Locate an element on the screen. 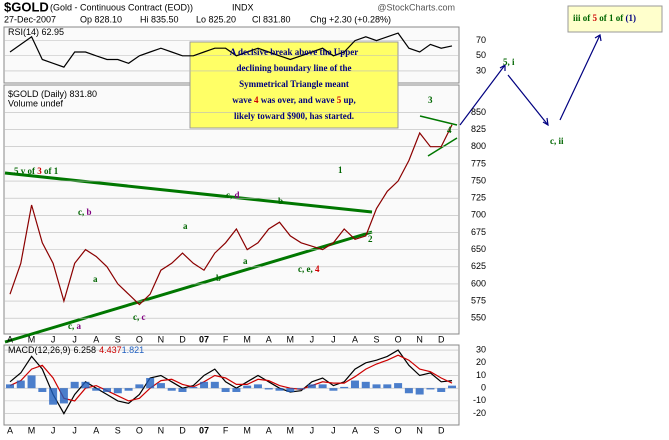 The height and width of the screenshot is (440, 669). text-part: 2 is located at coordinates (370, 239).